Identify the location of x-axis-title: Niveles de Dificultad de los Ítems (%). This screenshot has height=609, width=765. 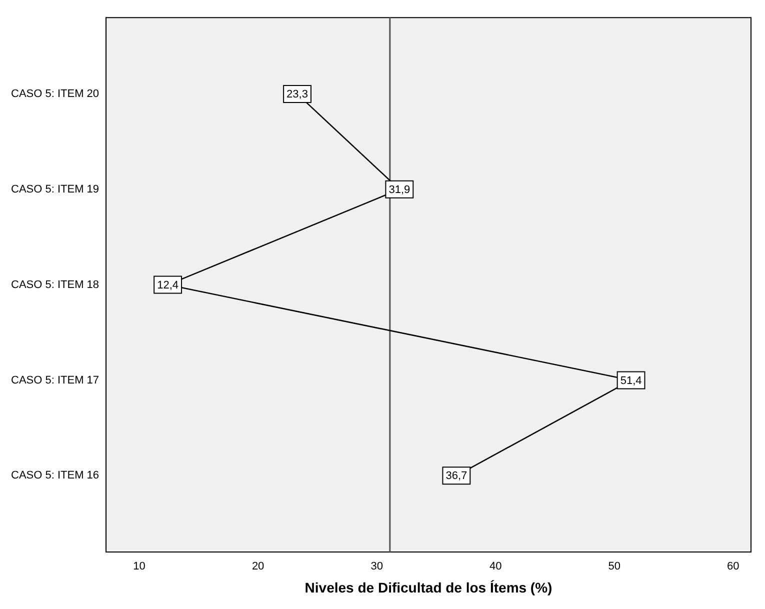
(428, 587).